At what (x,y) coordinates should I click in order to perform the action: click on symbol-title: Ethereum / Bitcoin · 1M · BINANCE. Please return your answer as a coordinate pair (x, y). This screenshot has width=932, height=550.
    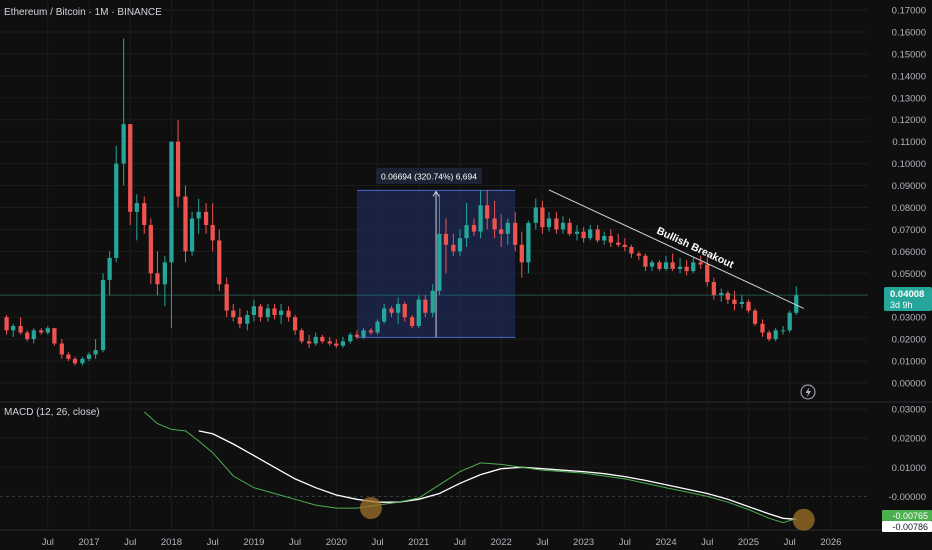
    Looking at the image, I should click on (83, 12).